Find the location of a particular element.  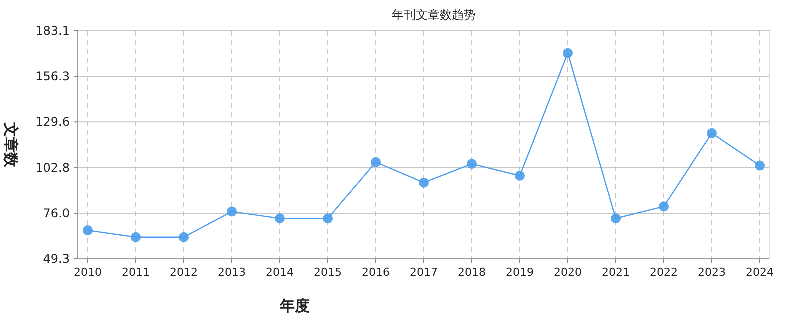

x-tick-label: 2021 is located at coordinates (616, 272).